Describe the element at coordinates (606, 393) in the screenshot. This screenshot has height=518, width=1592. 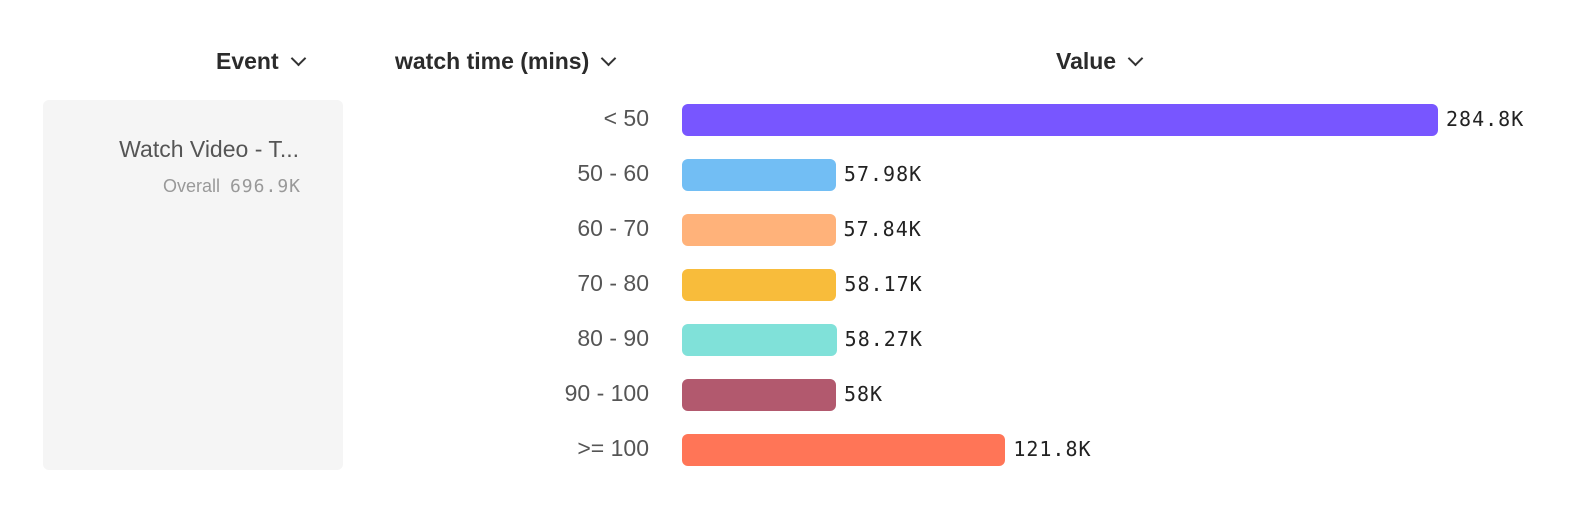
I see `category-label: 90 - 100` at that location.